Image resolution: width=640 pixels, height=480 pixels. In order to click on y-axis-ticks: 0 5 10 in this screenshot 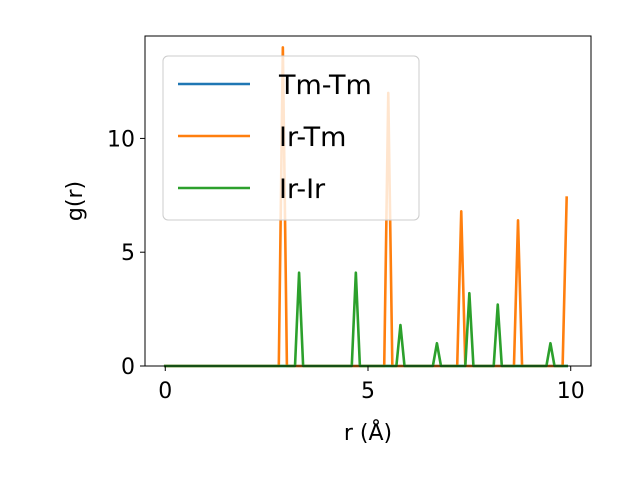, I will do `click(126, 253)`.